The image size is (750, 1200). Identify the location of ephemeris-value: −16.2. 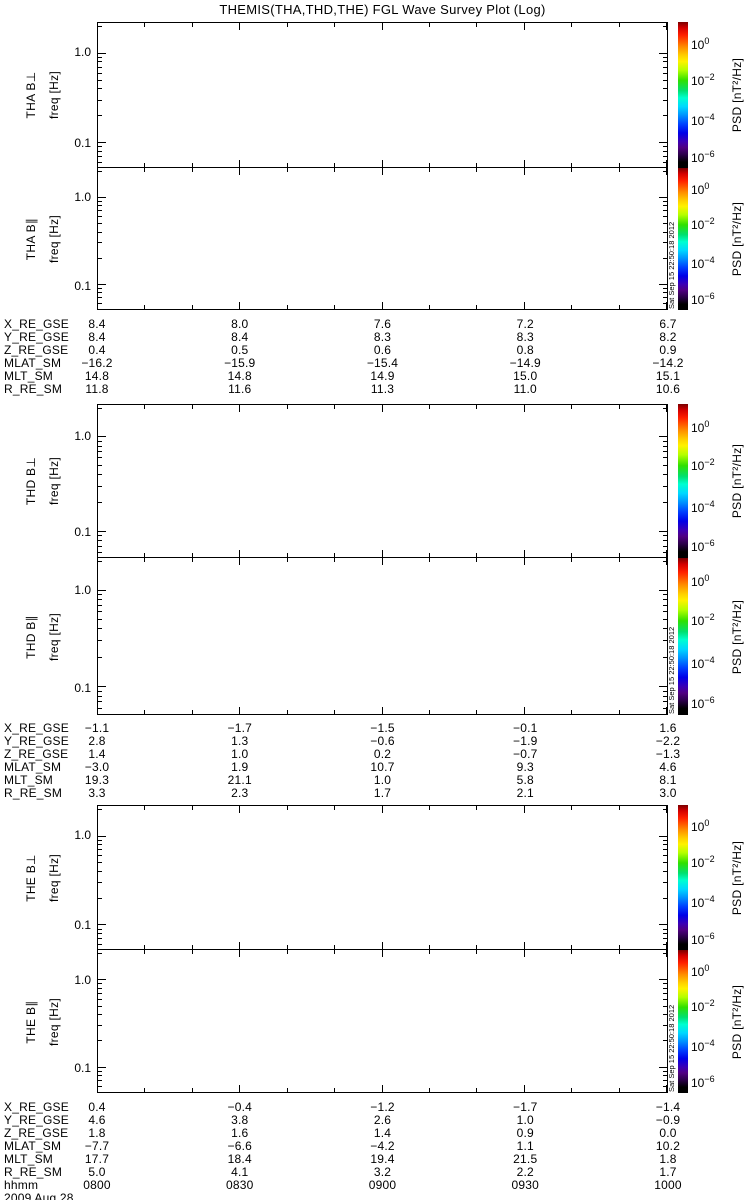
(97, 363).